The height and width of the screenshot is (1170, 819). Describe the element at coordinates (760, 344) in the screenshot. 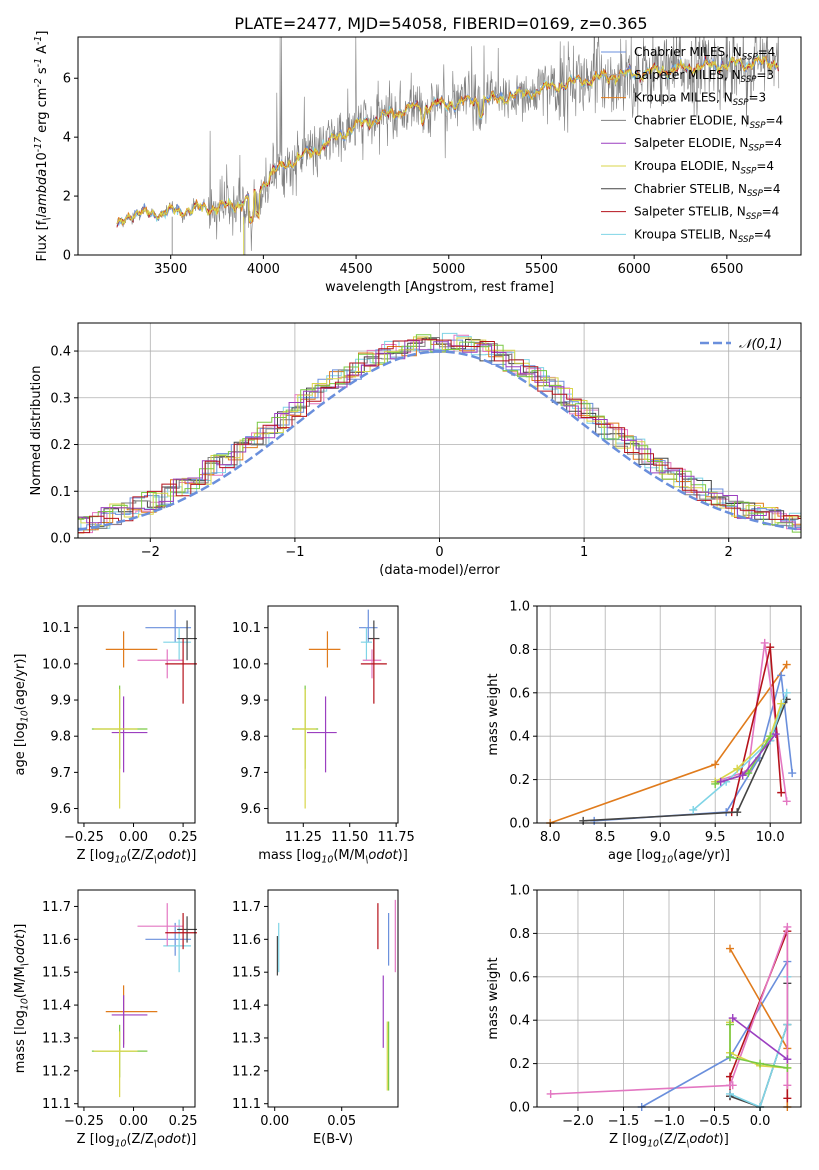

I see `legend-label: 𝒩(0,1)` at that location.